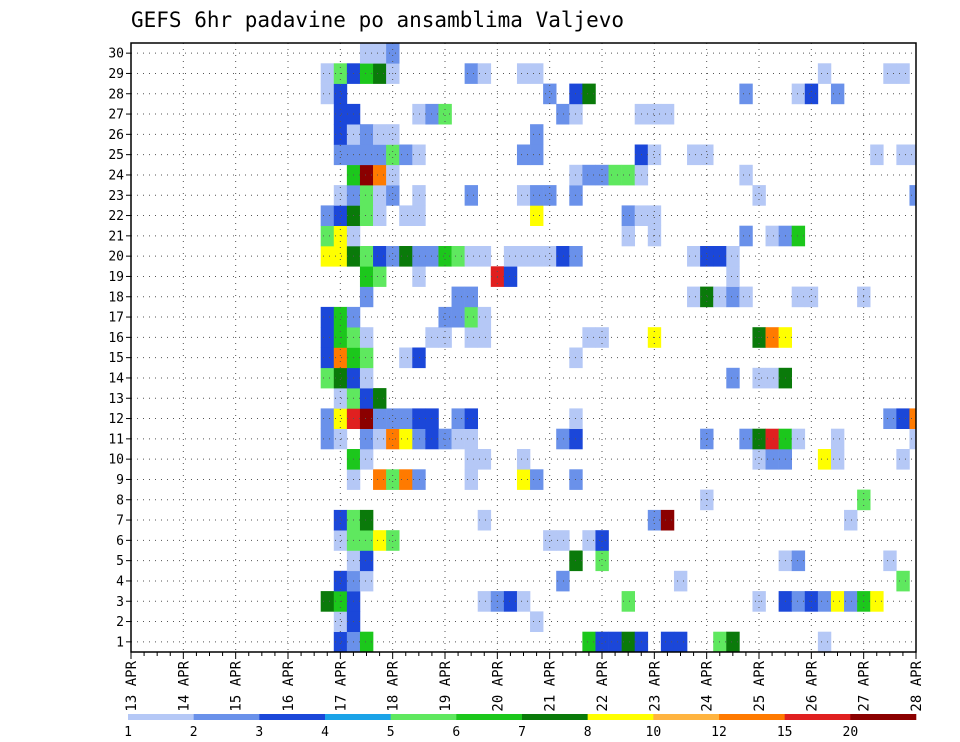  I want to click on colorbar-label: 7, so click(522, 732).